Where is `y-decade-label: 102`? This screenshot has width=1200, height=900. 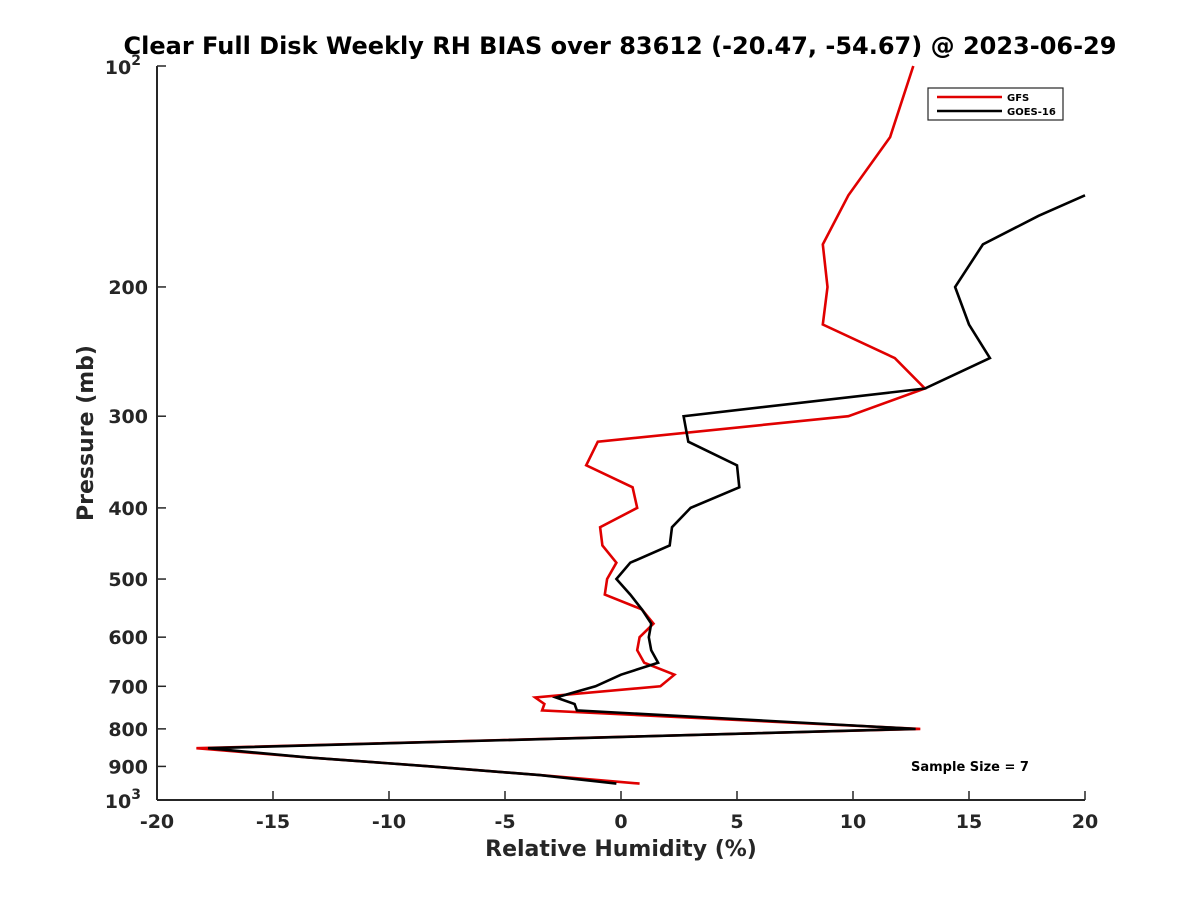 y-decade-label: 102 is located at coordinates (123, 66).